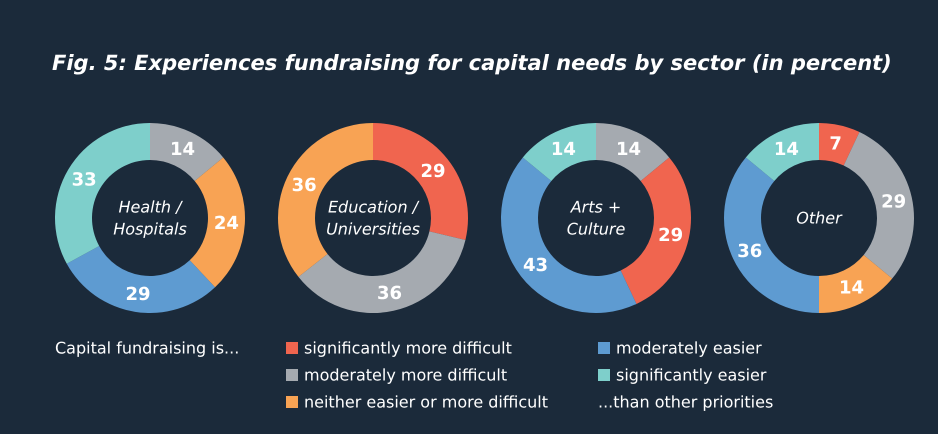 The height and width of the screenshot is (434, 938). I want to click on caption: Fig. 5: Experiences fundraising for capital needs by sector (in percent), so click(472, 63).